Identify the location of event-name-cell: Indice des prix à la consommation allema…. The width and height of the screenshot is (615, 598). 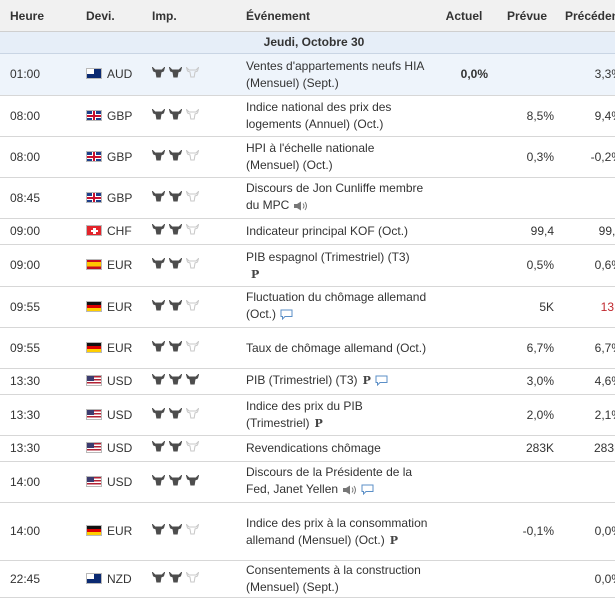
(337, 531).